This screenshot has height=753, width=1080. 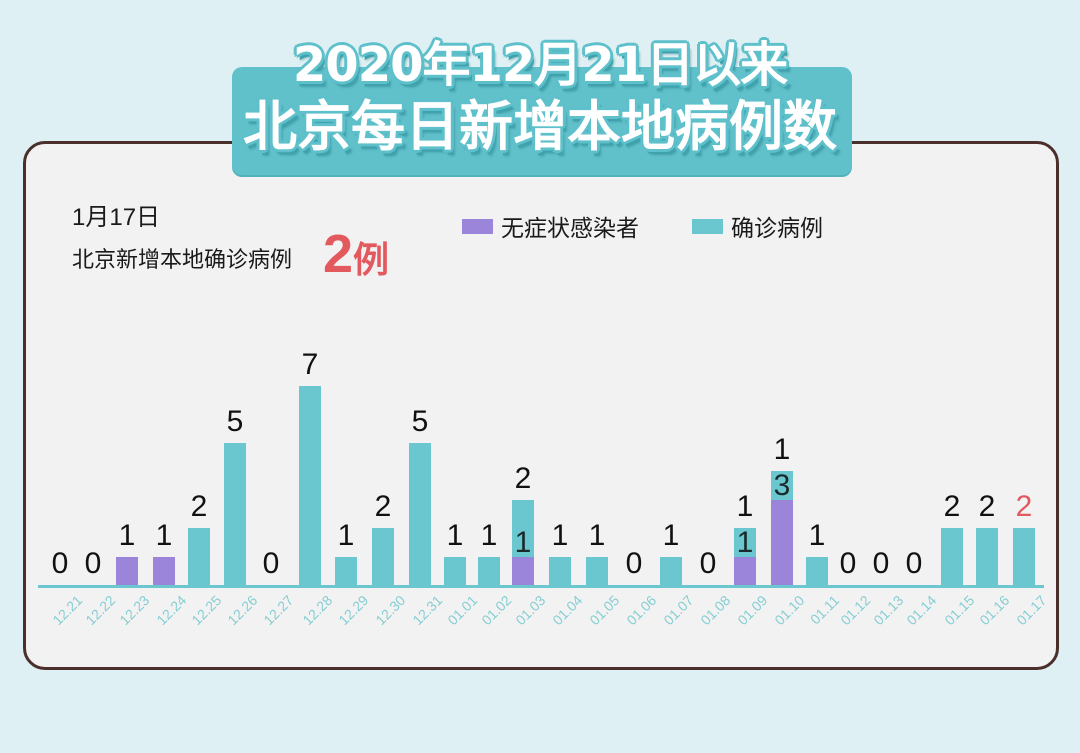 What do you see at coordinates (127, 570) in the screenshot?
I see `bar-asymptomatic-12.23` at bounding box center [127, 570].